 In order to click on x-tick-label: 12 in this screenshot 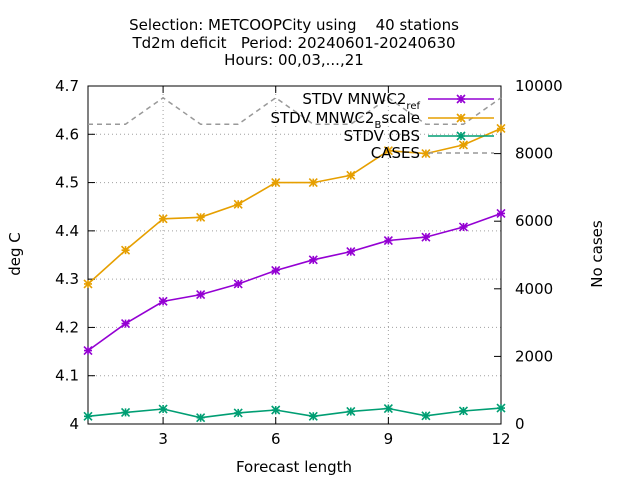, I will do `click(500, 439)`.